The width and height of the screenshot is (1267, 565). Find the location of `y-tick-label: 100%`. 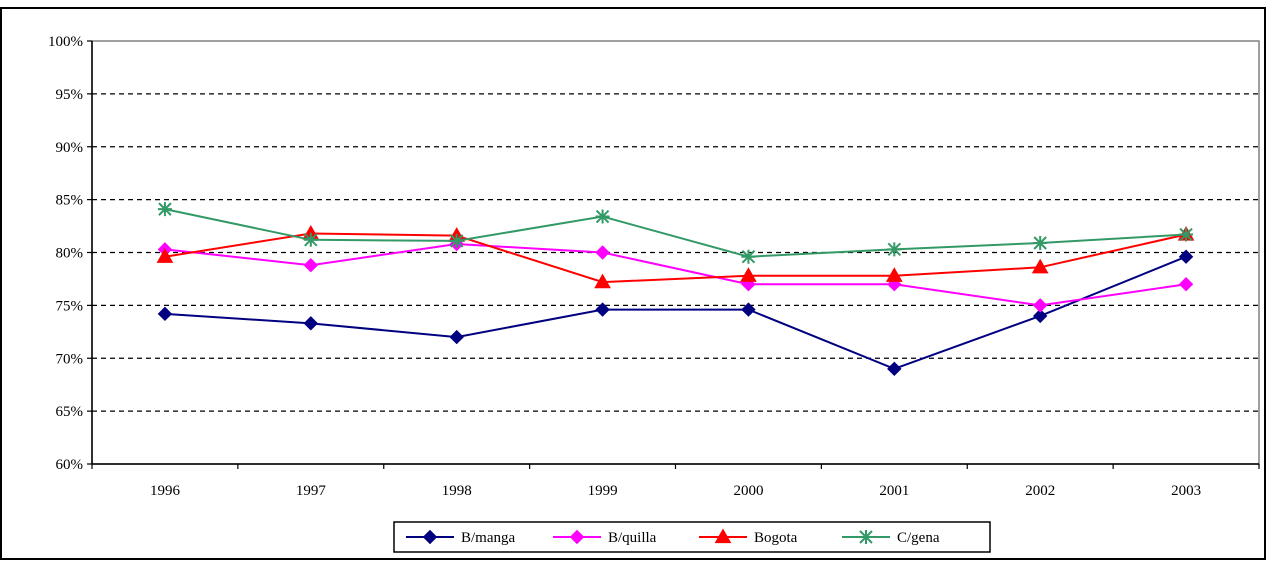

y-tick-label: 100% is located at coordinates (65, 42).